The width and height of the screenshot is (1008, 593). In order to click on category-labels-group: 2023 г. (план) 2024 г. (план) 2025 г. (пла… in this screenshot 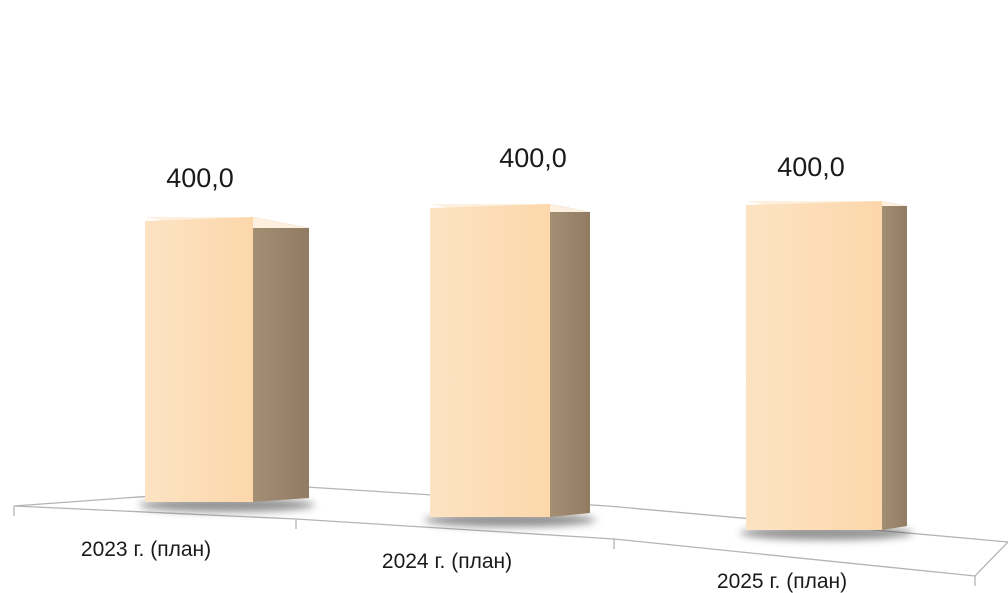, I will do `click(464, 565)`.